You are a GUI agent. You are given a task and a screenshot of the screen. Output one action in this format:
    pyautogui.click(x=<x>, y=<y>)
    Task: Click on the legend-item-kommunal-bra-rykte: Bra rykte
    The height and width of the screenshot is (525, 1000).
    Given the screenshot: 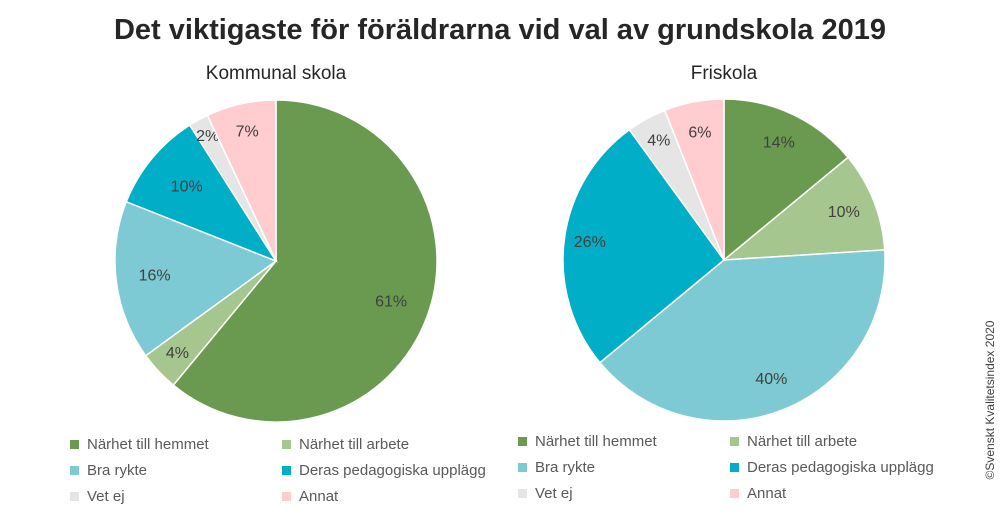 What is the action you would take?
    pyautogui.click(x=108, y=470)
    